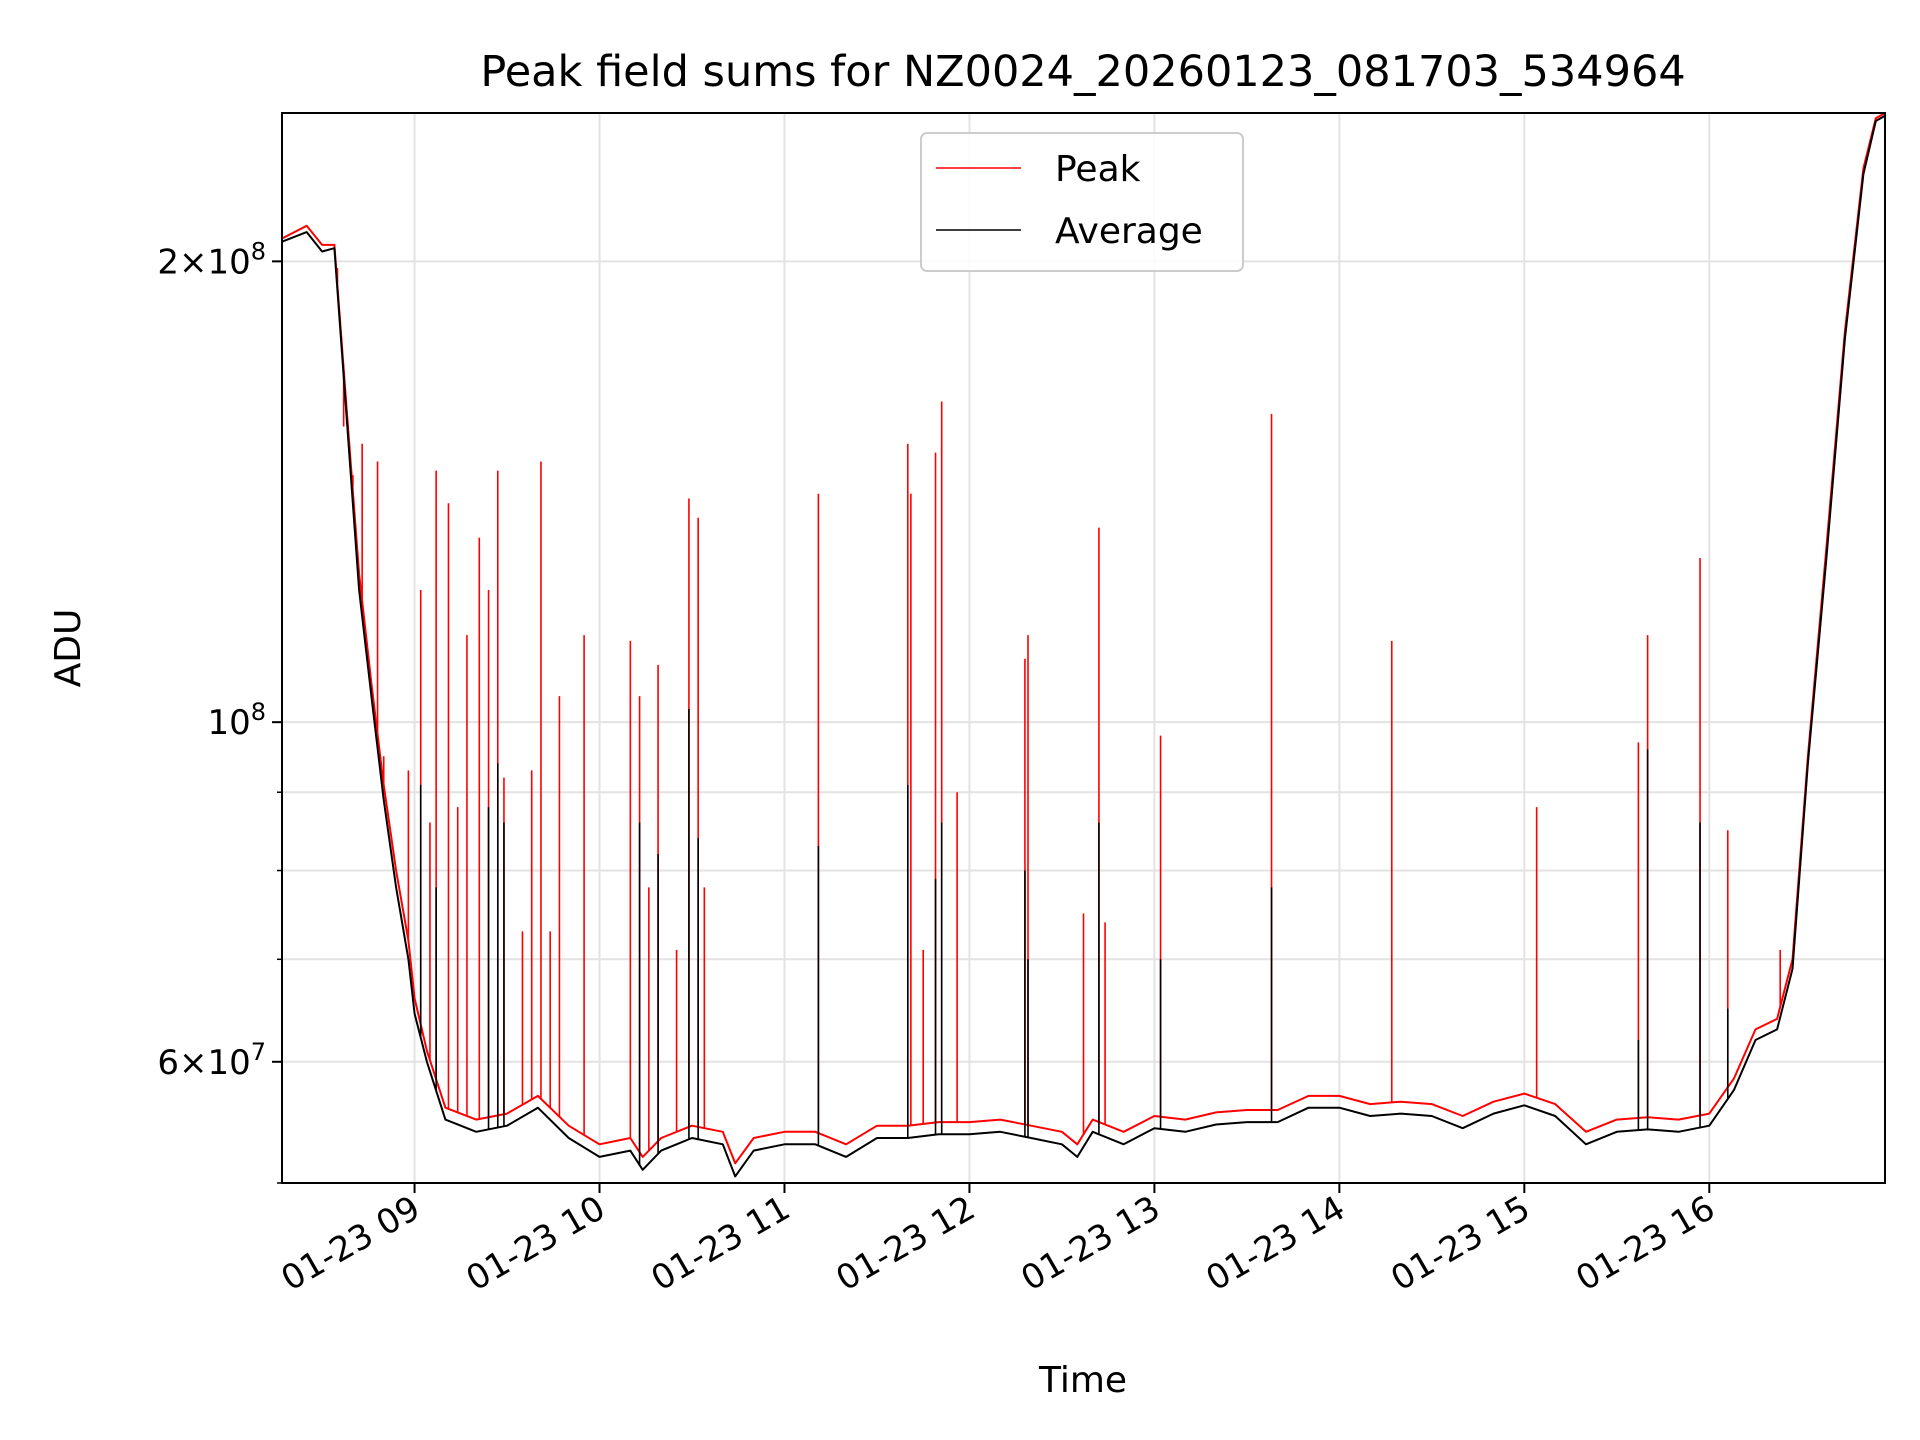  I want to click on y-tick-label: 2×108, so click(211, 259).